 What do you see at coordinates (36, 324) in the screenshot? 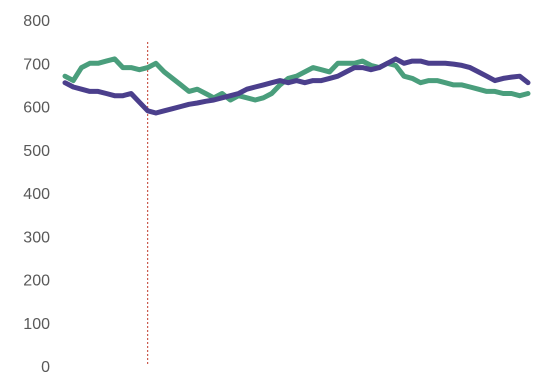
I see `y-tick-label: 100` at bounding box center [36, 324].